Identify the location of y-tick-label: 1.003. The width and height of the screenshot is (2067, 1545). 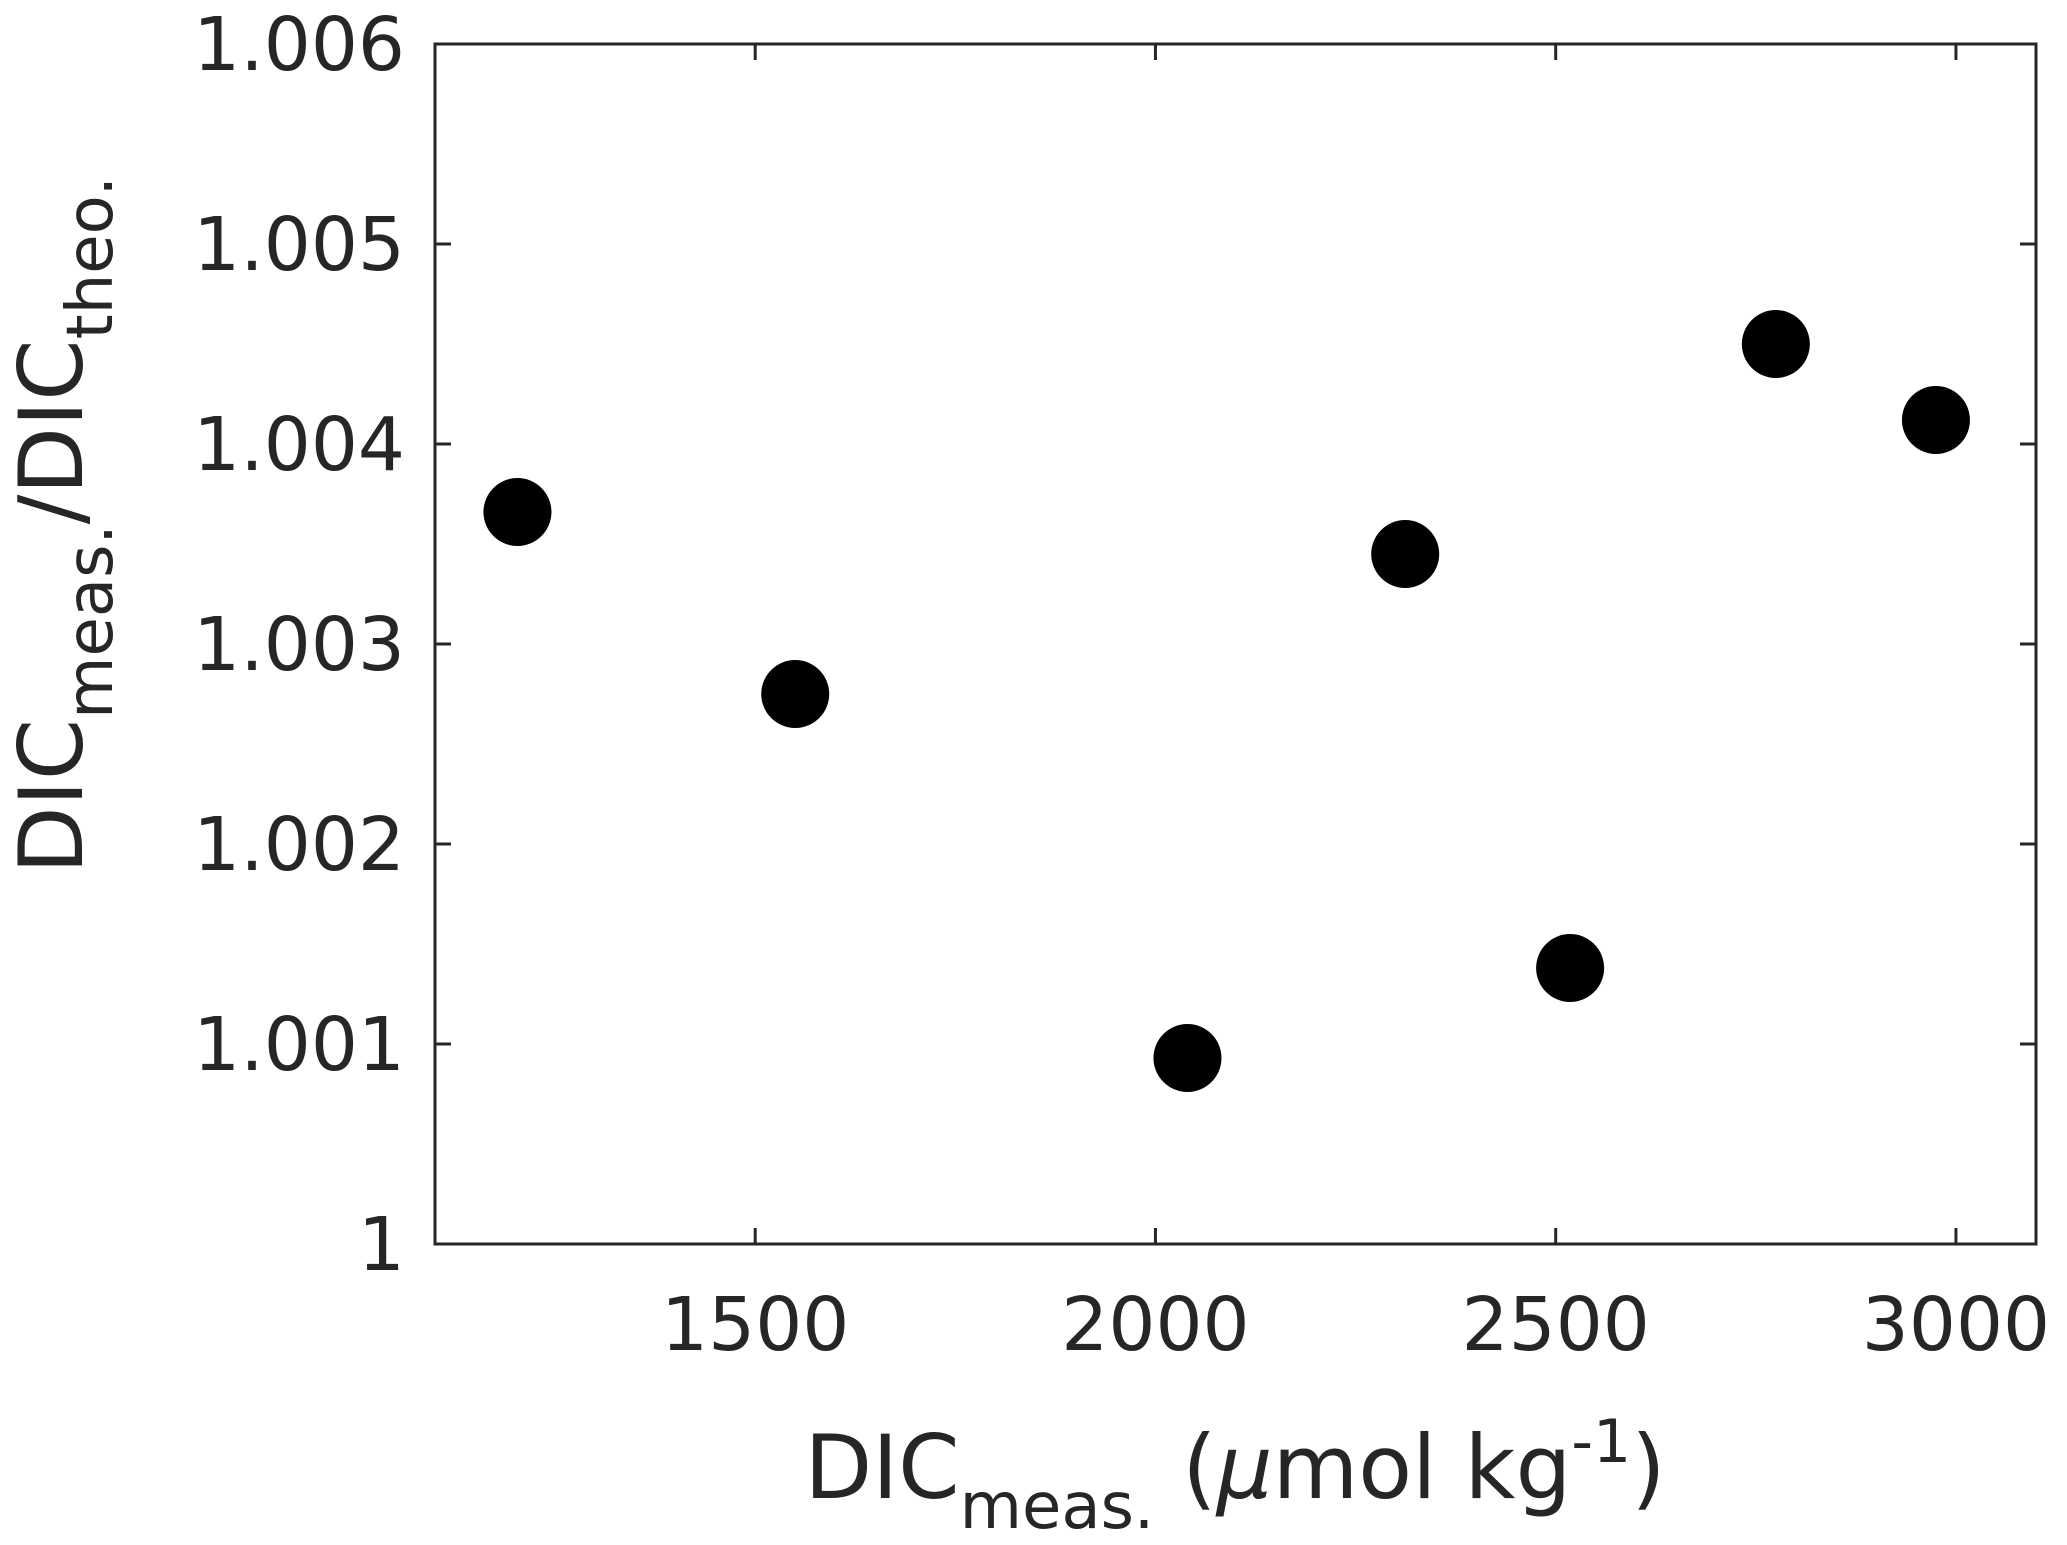
(299, 645).